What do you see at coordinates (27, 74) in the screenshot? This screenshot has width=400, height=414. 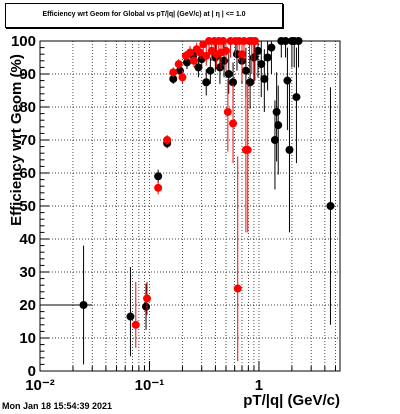 I see `y-tick-label: 90` at bounding box center [27, 74].